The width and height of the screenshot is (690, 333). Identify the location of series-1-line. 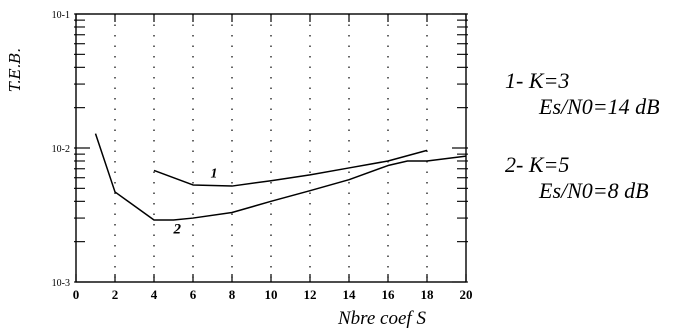
(290, 168).